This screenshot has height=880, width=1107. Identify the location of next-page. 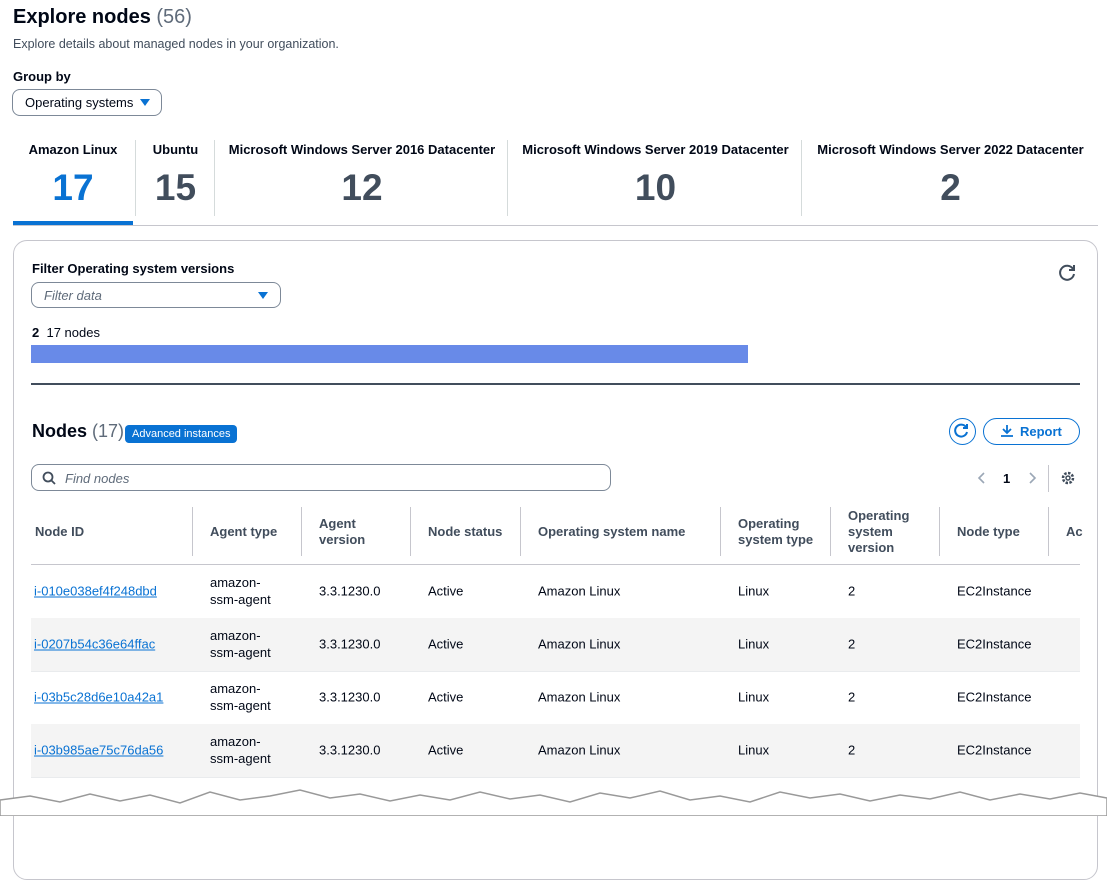
(1032, 478).